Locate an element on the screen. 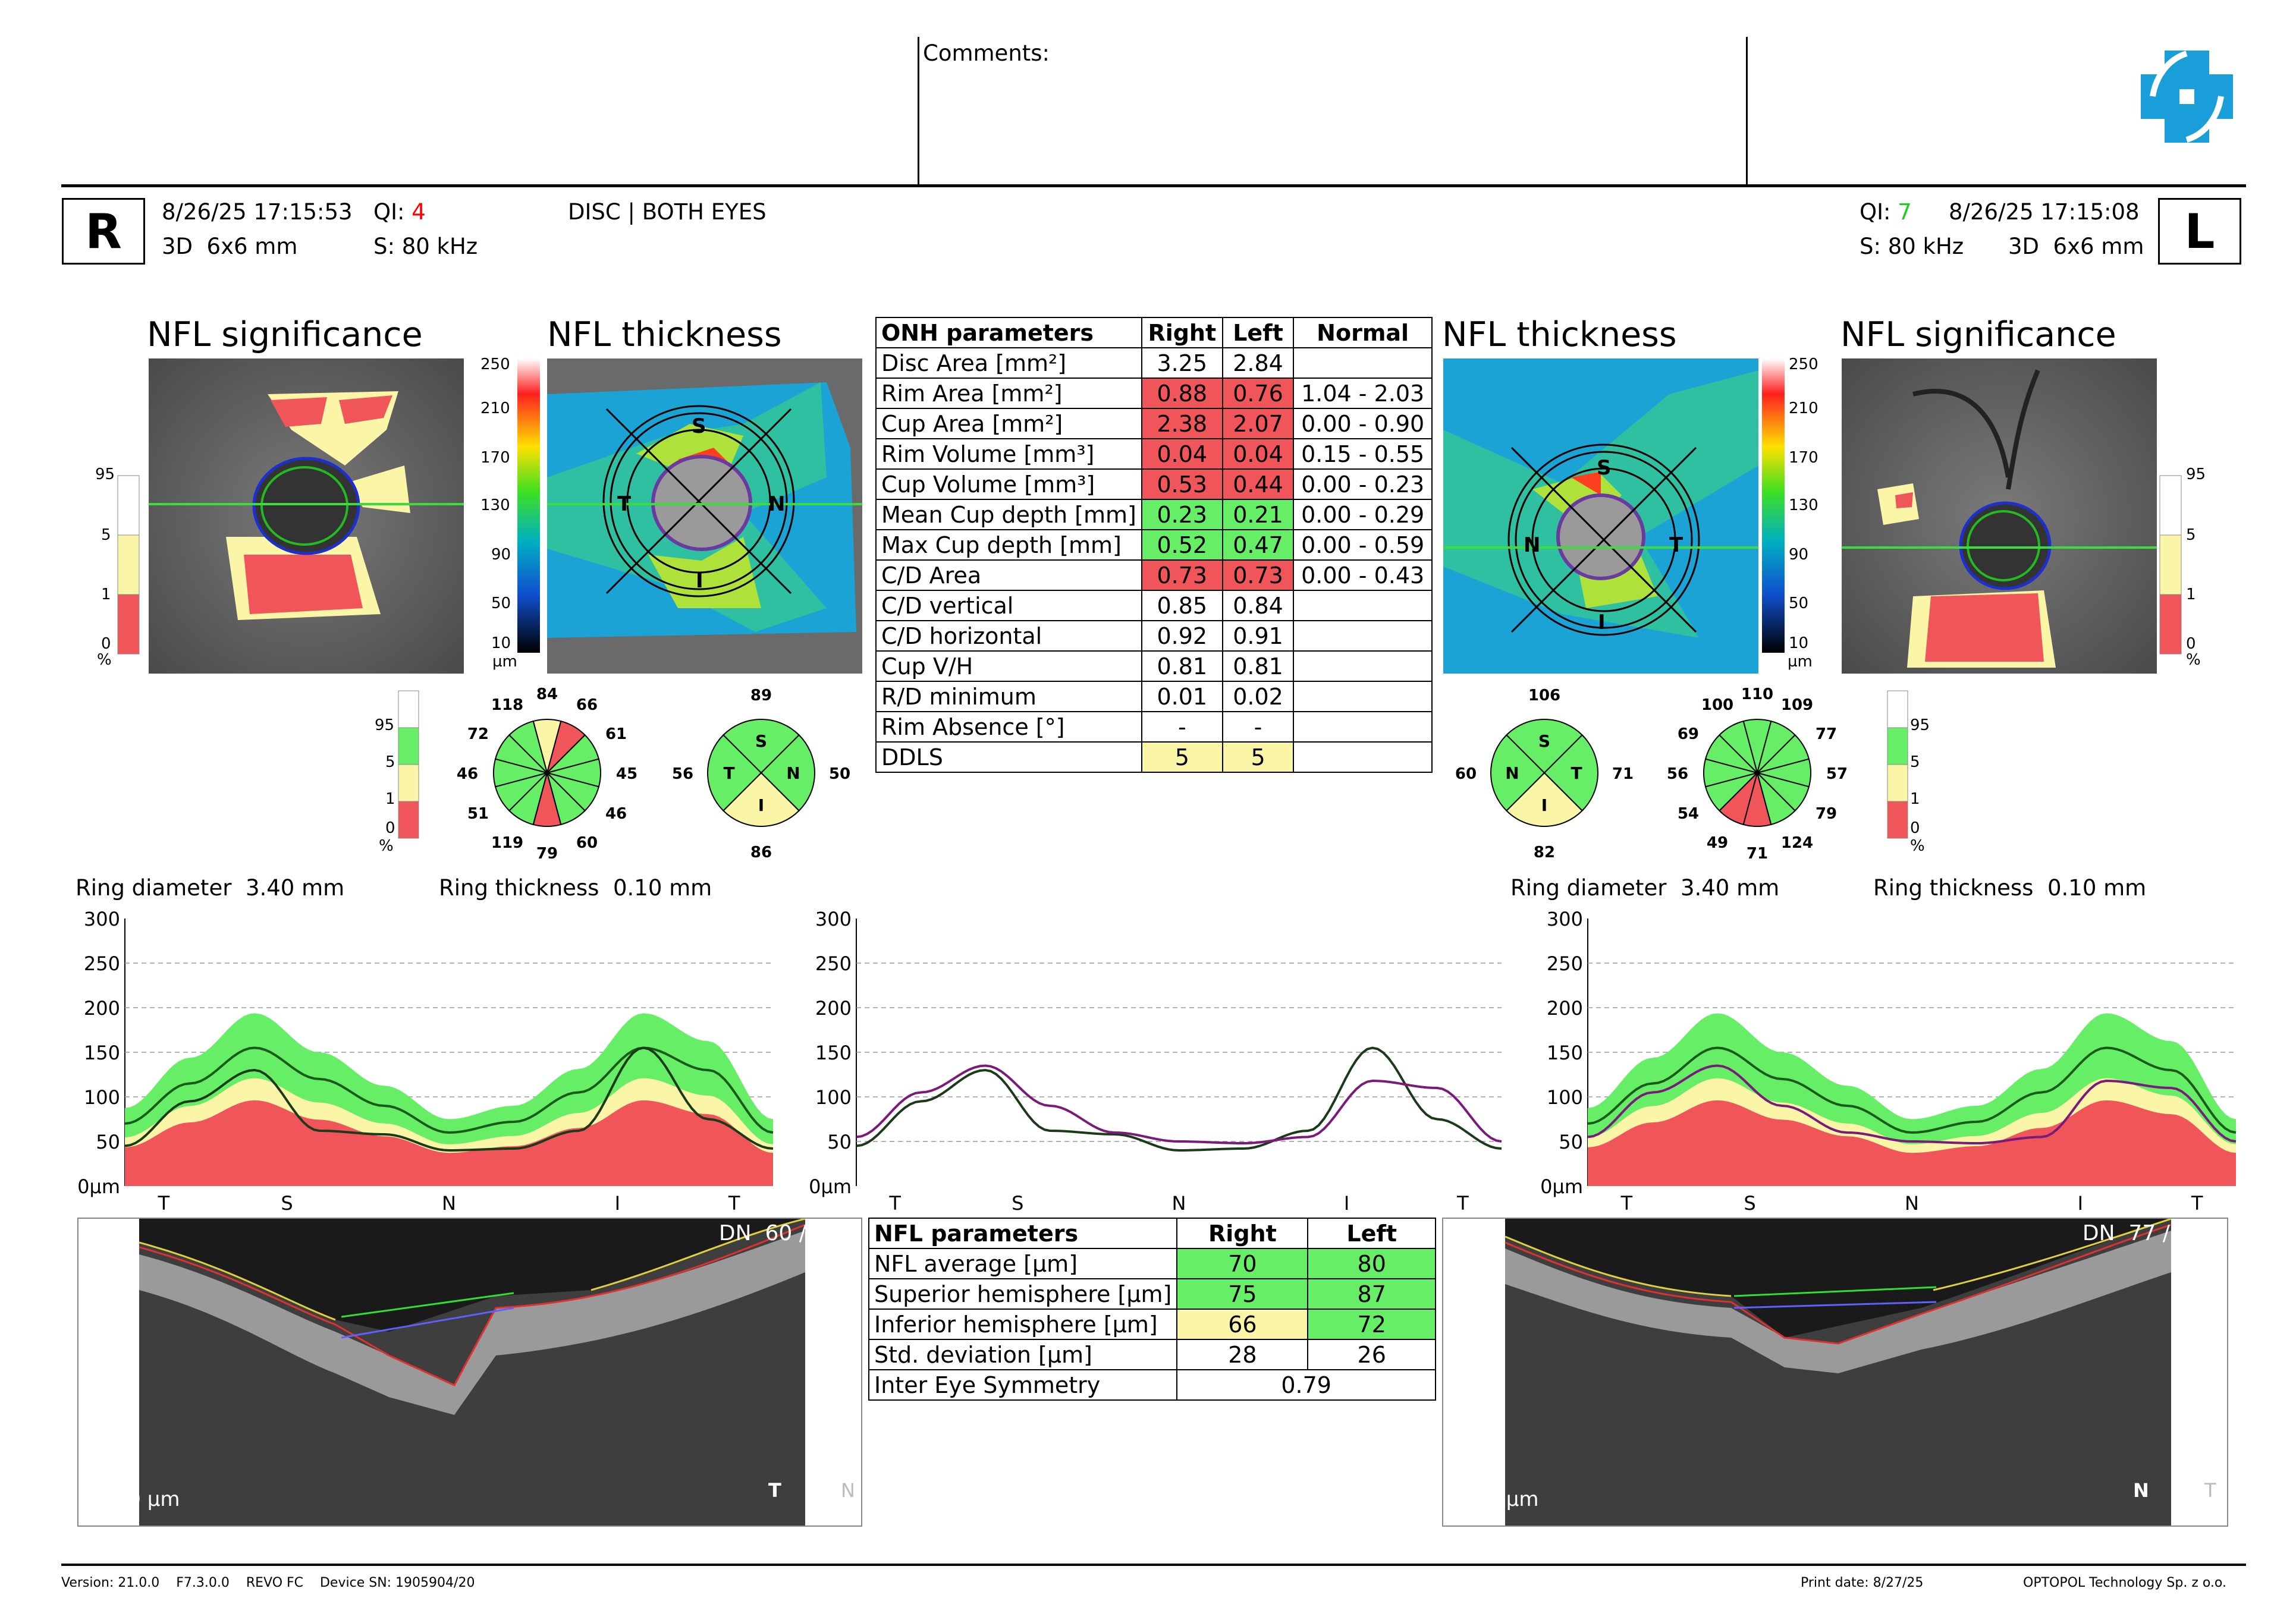 The image size is (2296, 1623). tsnit-y-tick: 250 is located at coordinates (833, 963).